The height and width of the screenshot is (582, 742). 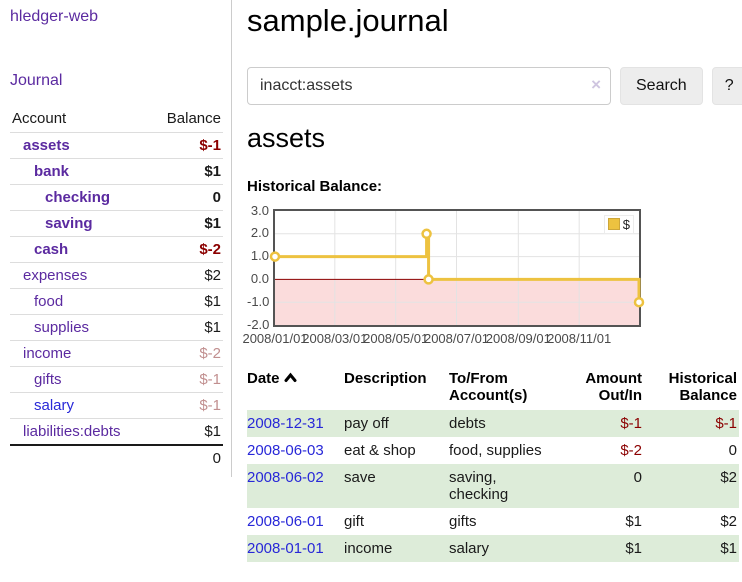 What do you see at coordinates (661, 86) in the screenshot?
I see `search-button: Search` at bounding box center [661, 86].